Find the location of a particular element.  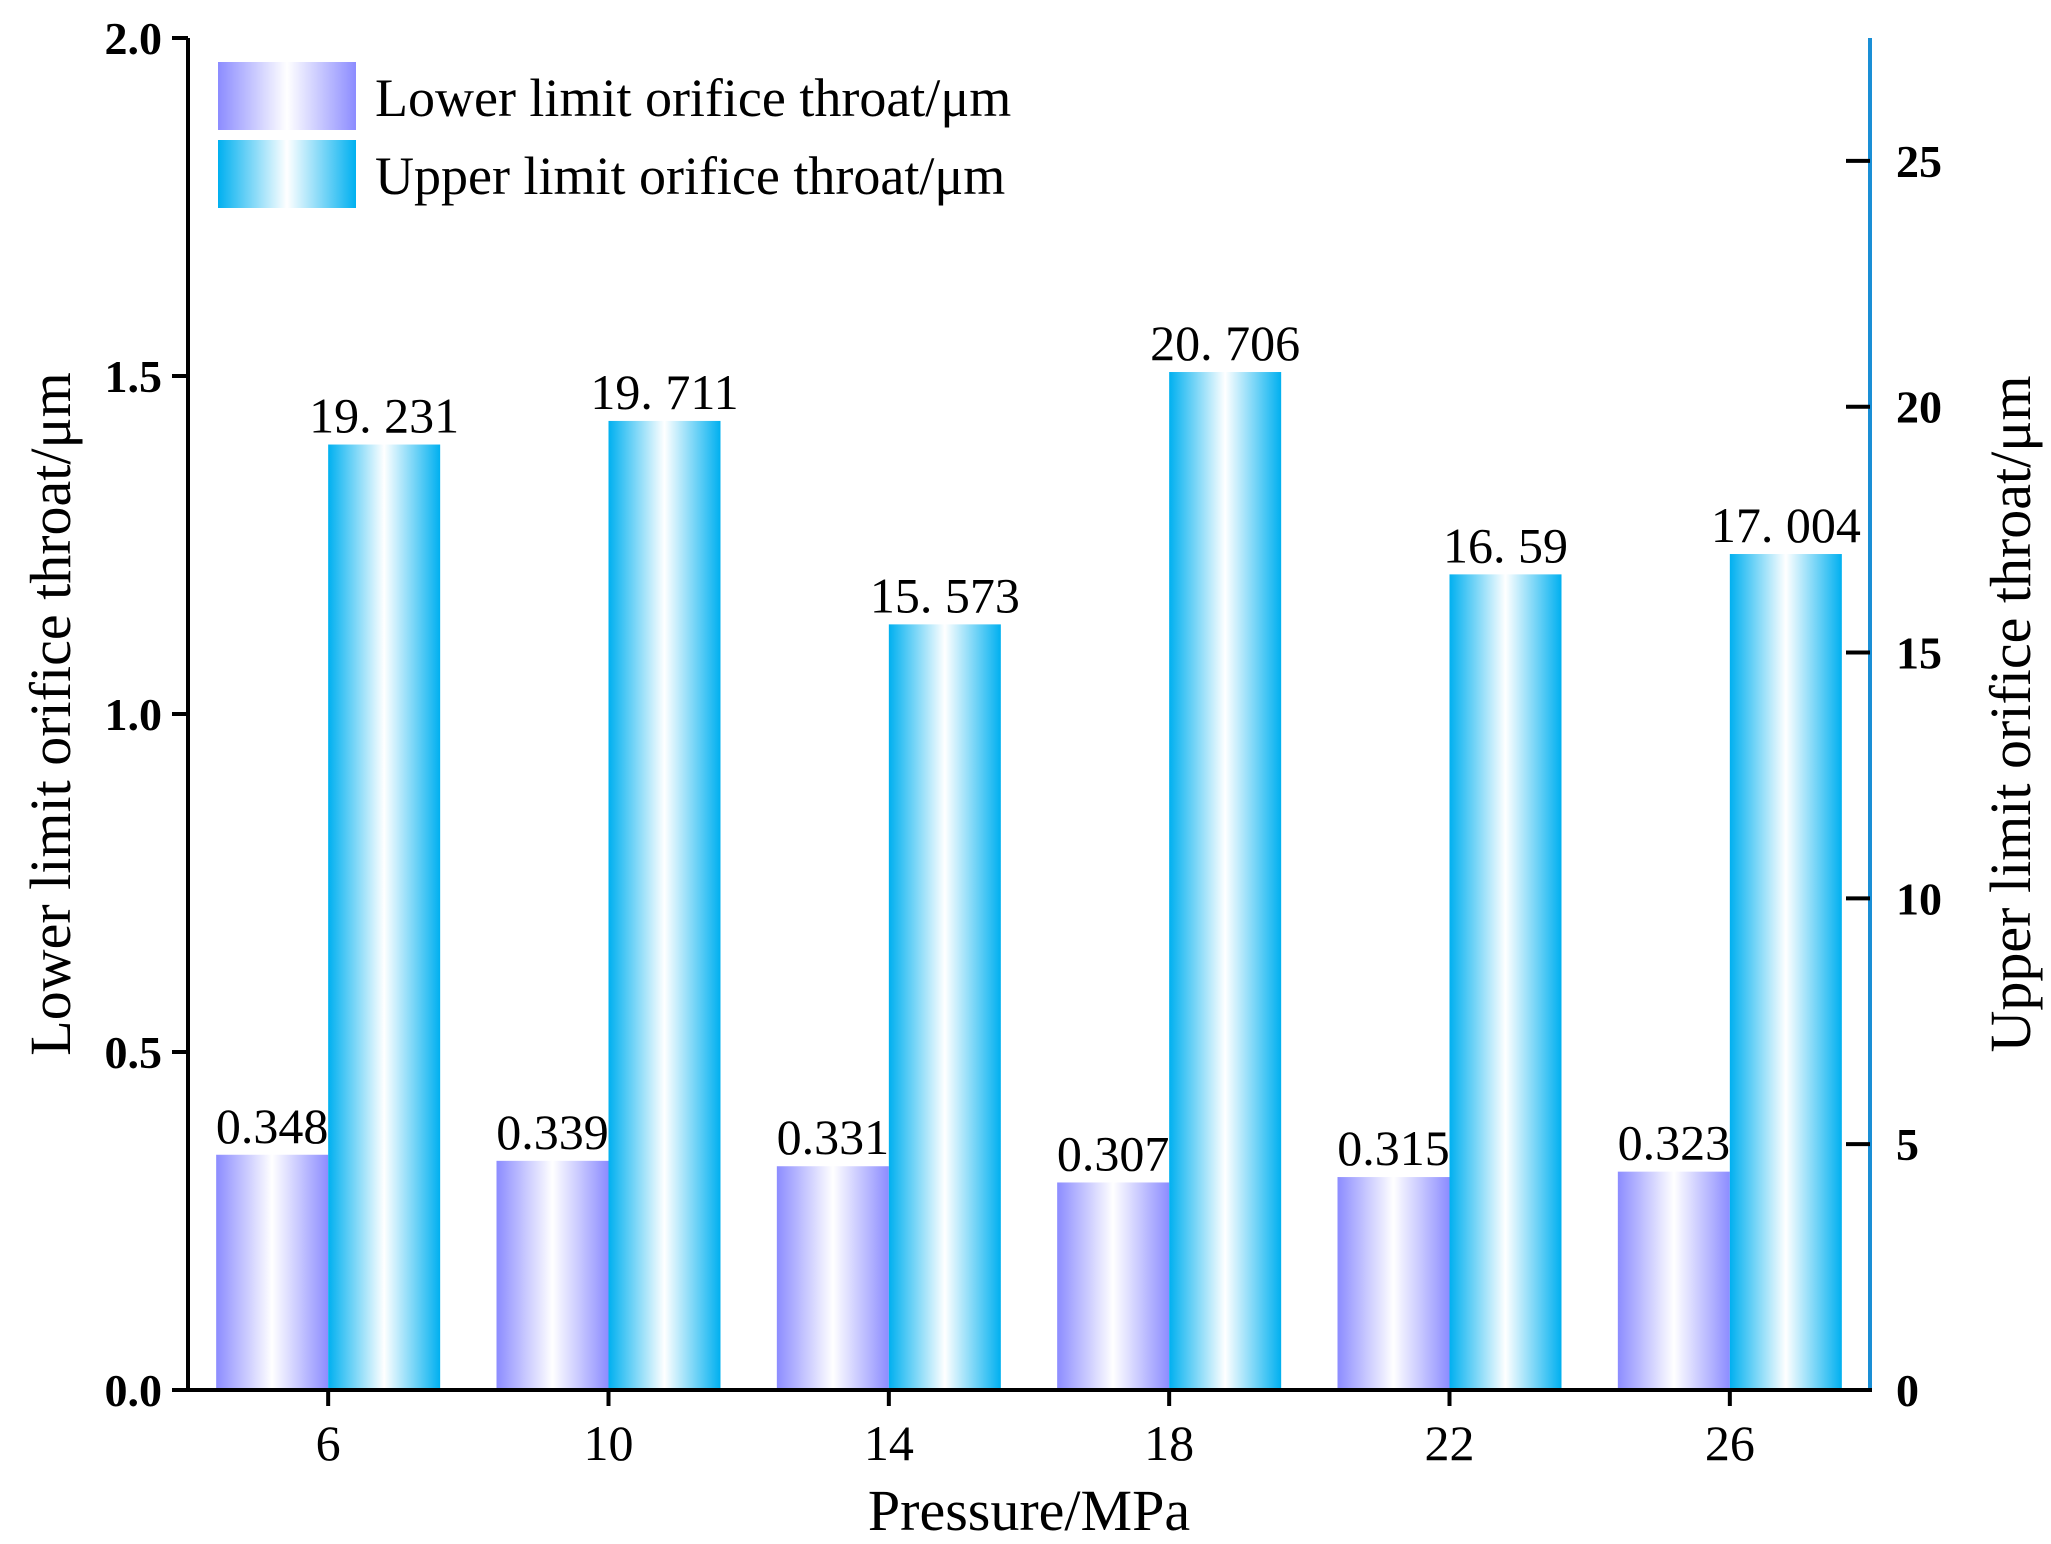

x-tick-label-22: 22 is located at coordinates (1450, 1443).